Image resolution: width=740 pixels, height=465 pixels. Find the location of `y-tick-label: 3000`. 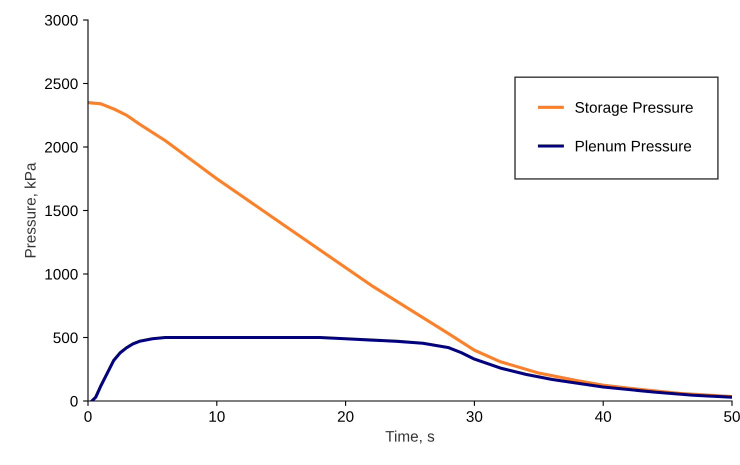

y-tick-label: 3000 is located at coordinates (61, 20).